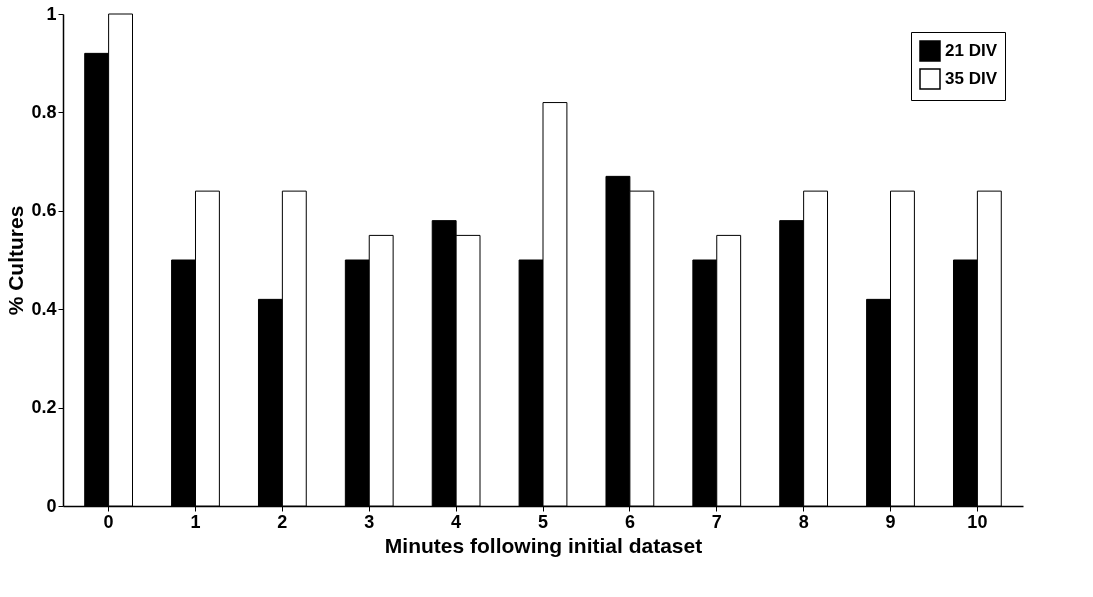 The width and height of the screenshot is (1093, 597). What do you see at coordinates (44, 407) in the screenshot?
I see `y-tick-label: 0.2` at bounding box center [44, 407].